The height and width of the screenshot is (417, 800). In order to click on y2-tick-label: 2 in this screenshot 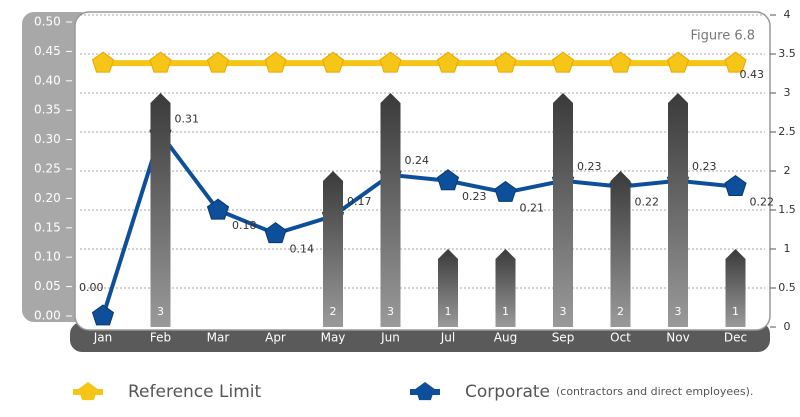, I will do `click(787, 170)`.